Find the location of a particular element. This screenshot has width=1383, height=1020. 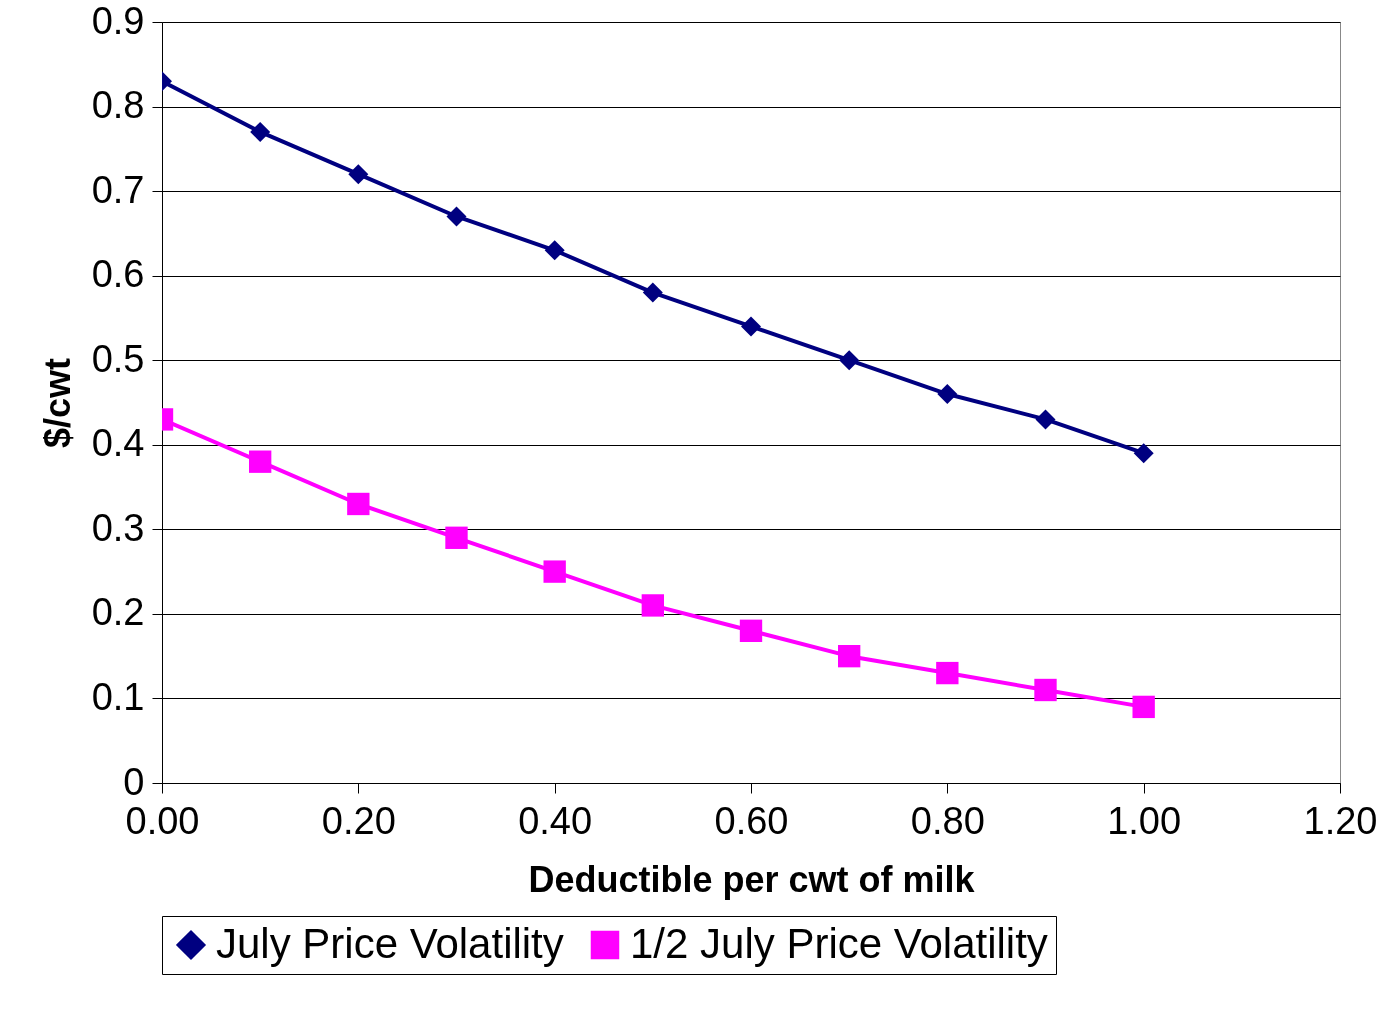

x-tick-label: 0.20 is located at coordinates (358, 820).